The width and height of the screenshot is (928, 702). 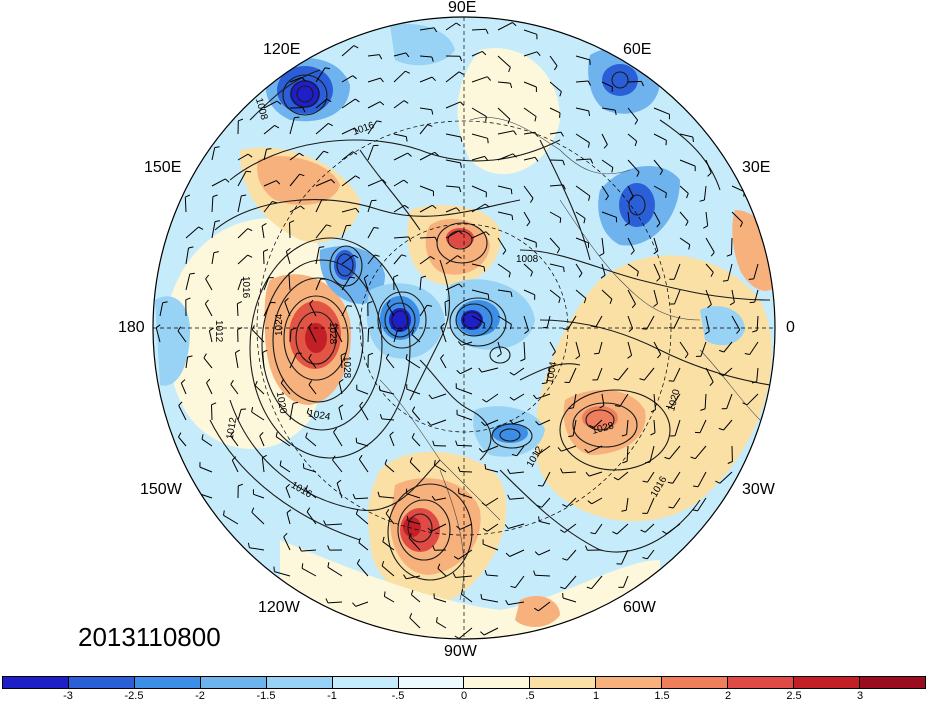 I want to click on contour-label: 1028, so click(x=346, y=367).